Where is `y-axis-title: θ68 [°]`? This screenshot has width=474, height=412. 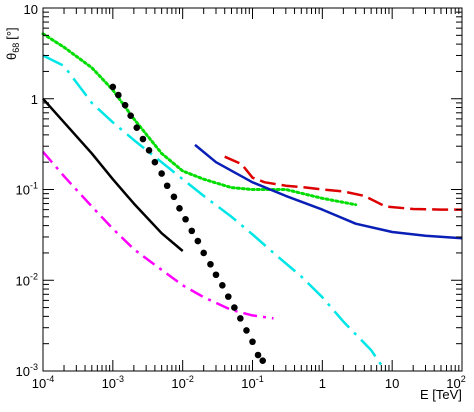 y-axis-title: θ68 [°] is located at coordinates (12, 43).